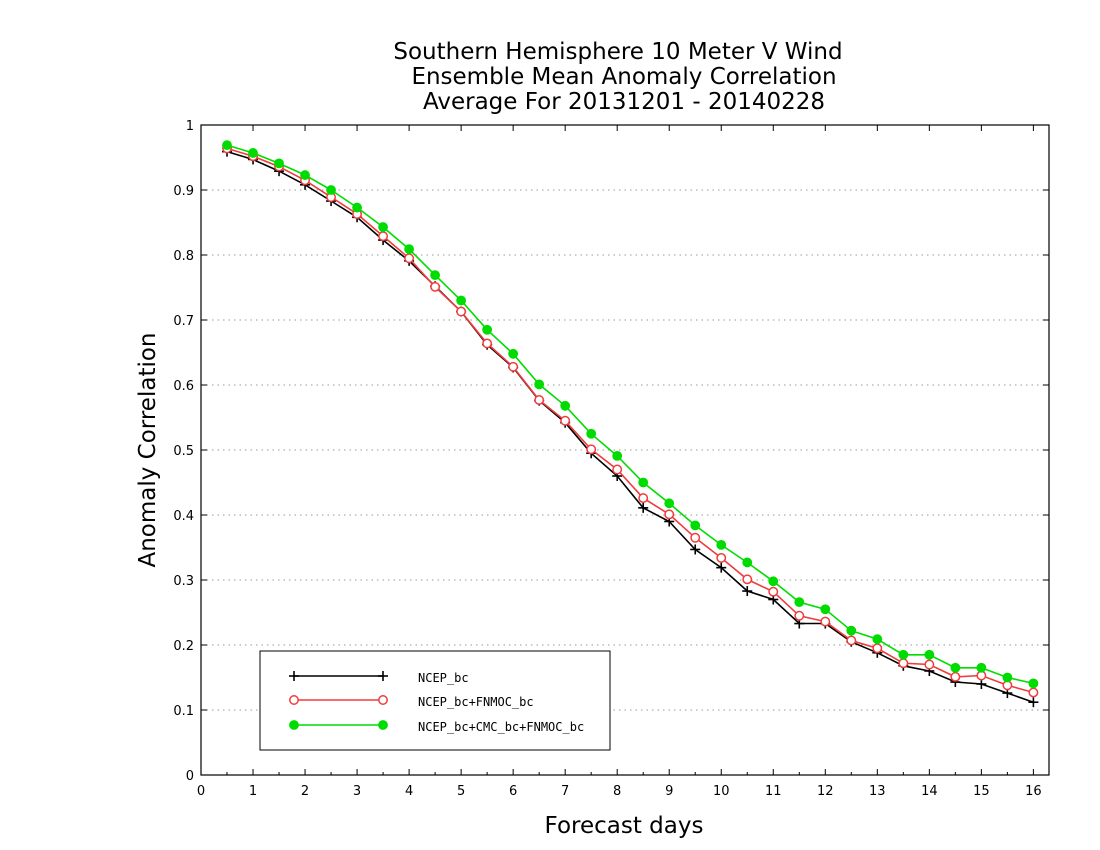 The height and width of the screenshot is (850, 1100). I want to click on x-tick-label: 6, so click(513, 791).